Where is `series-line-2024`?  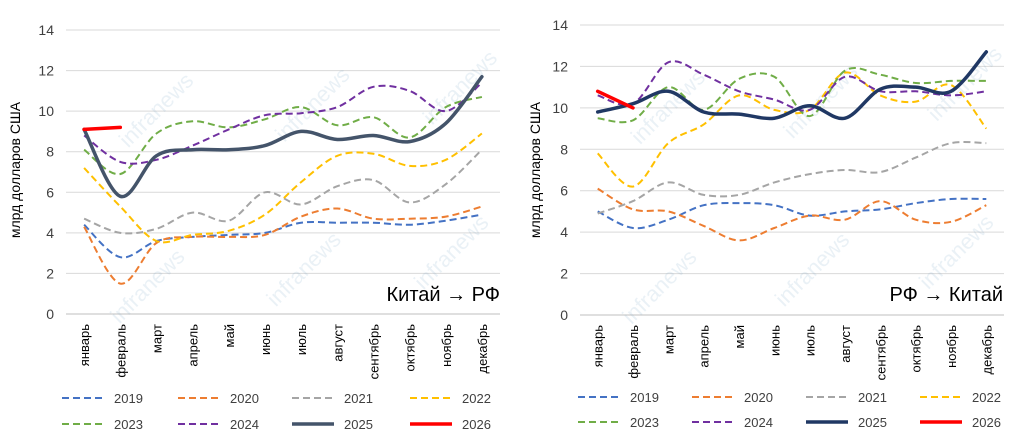 series-line-2024 is located at coordinates (792, 86).